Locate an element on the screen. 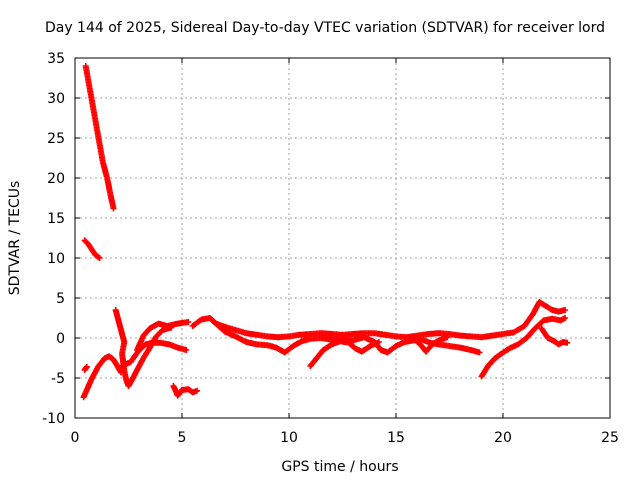 This screenshot has width=640, height=480. y-tick-label: 15 is located at coordinates (56, 219).